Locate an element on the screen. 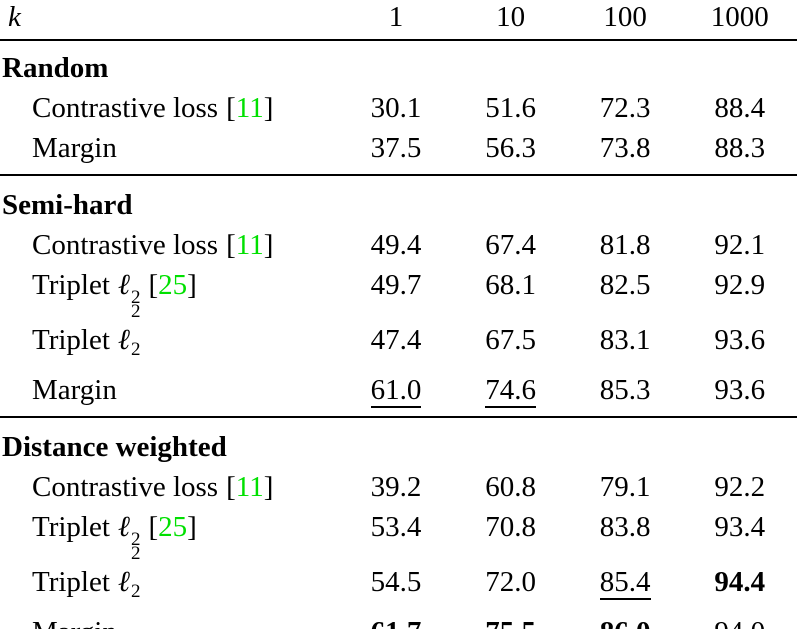  value-cell: 81.8 is located at coordinates (625, 245).